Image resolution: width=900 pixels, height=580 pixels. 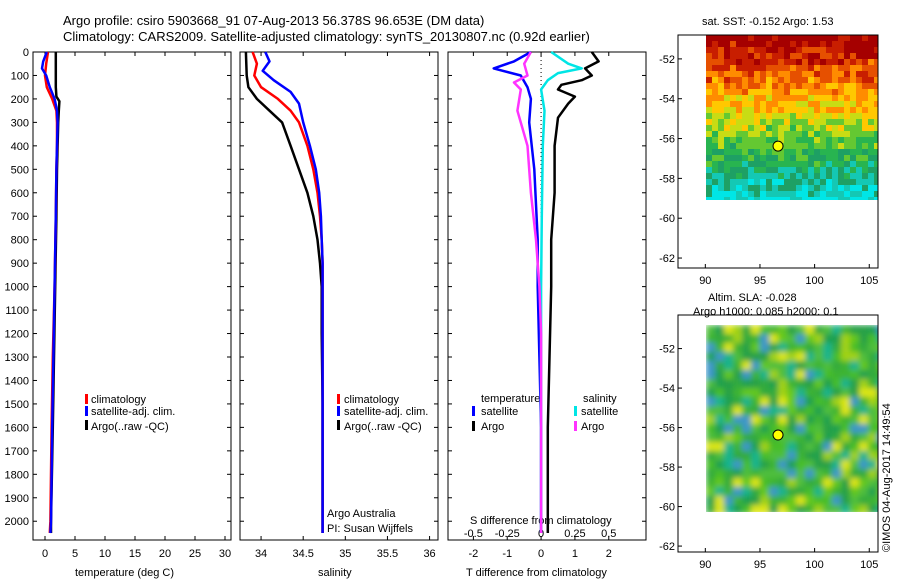 I want to click on y-tick-label: 1700, so click(x=17, y=452).